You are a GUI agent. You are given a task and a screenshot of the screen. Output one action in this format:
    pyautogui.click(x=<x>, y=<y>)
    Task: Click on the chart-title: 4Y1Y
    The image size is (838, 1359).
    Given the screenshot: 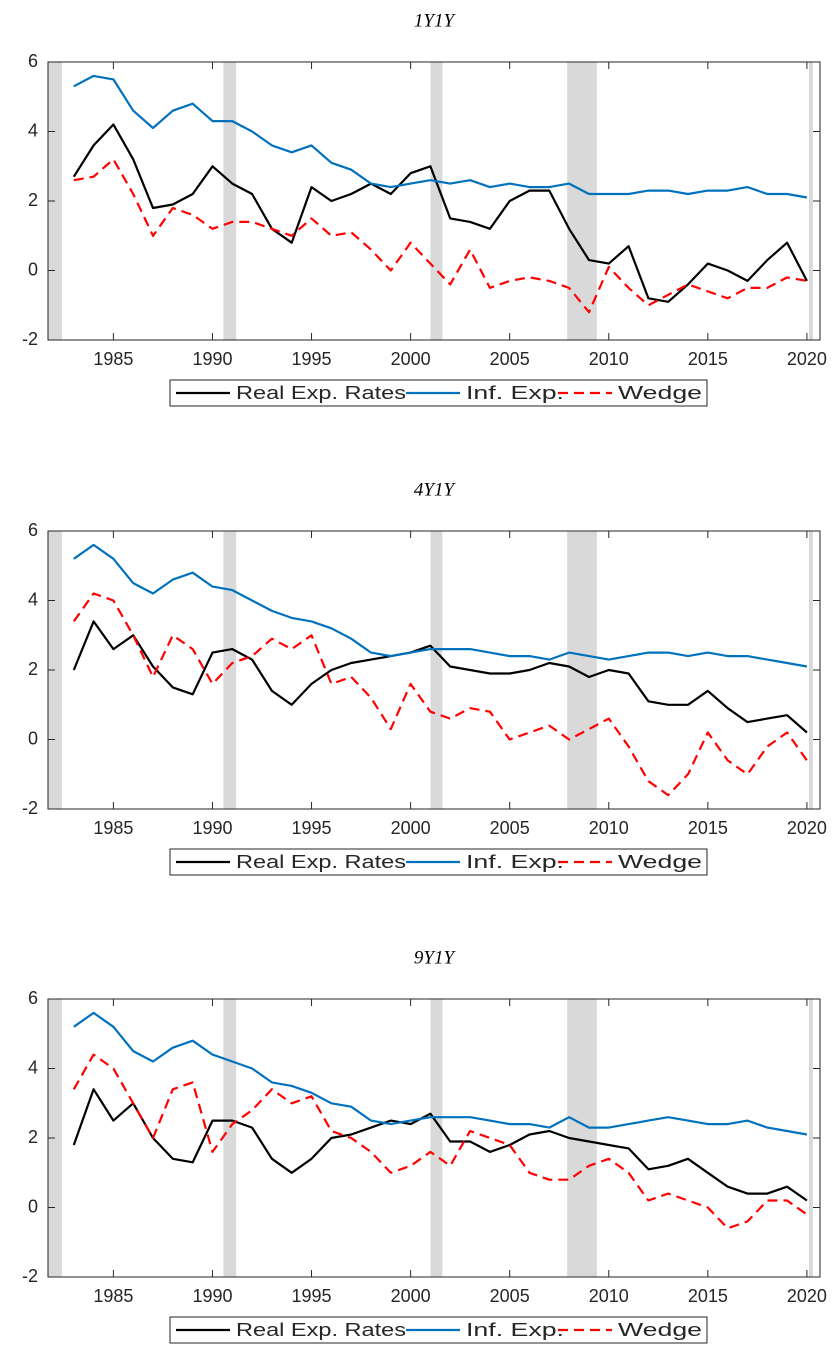 What is the action you would take?
    pyautogui.click(x=435, y=489)
    